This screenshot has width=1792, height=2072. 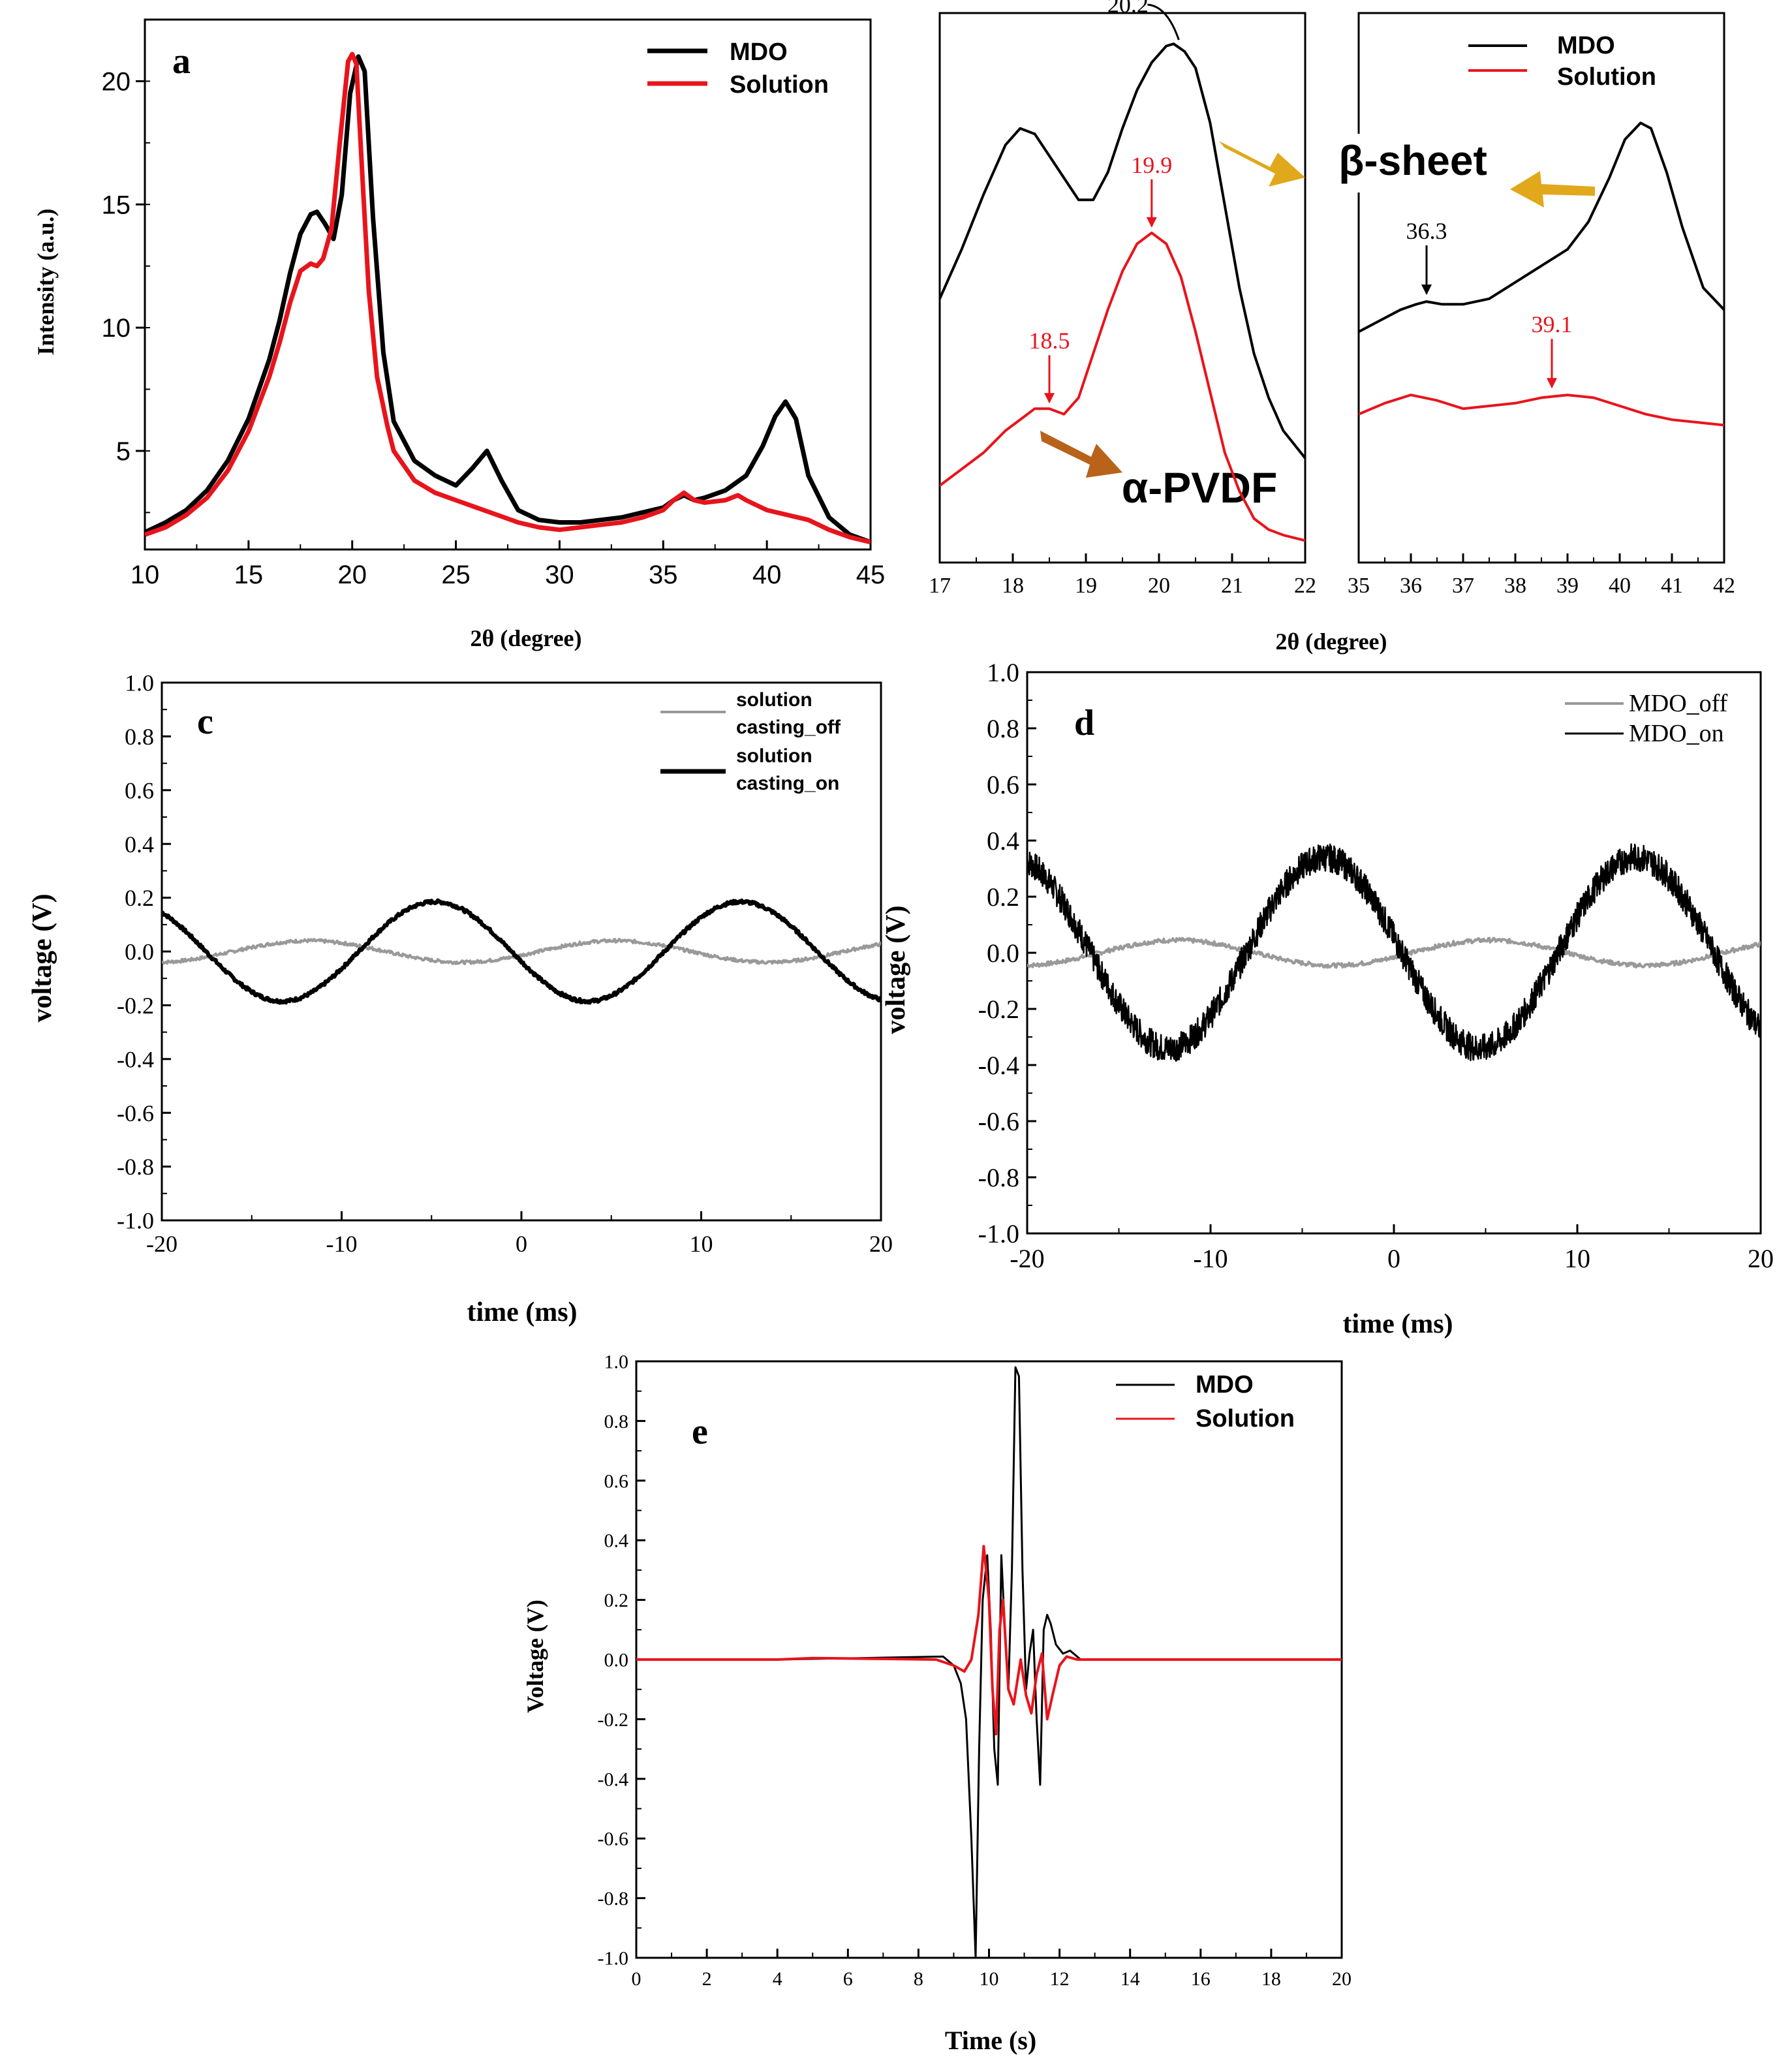 I want to click on y-tick-label-e: 0.8, so click(x=616, y=1421).